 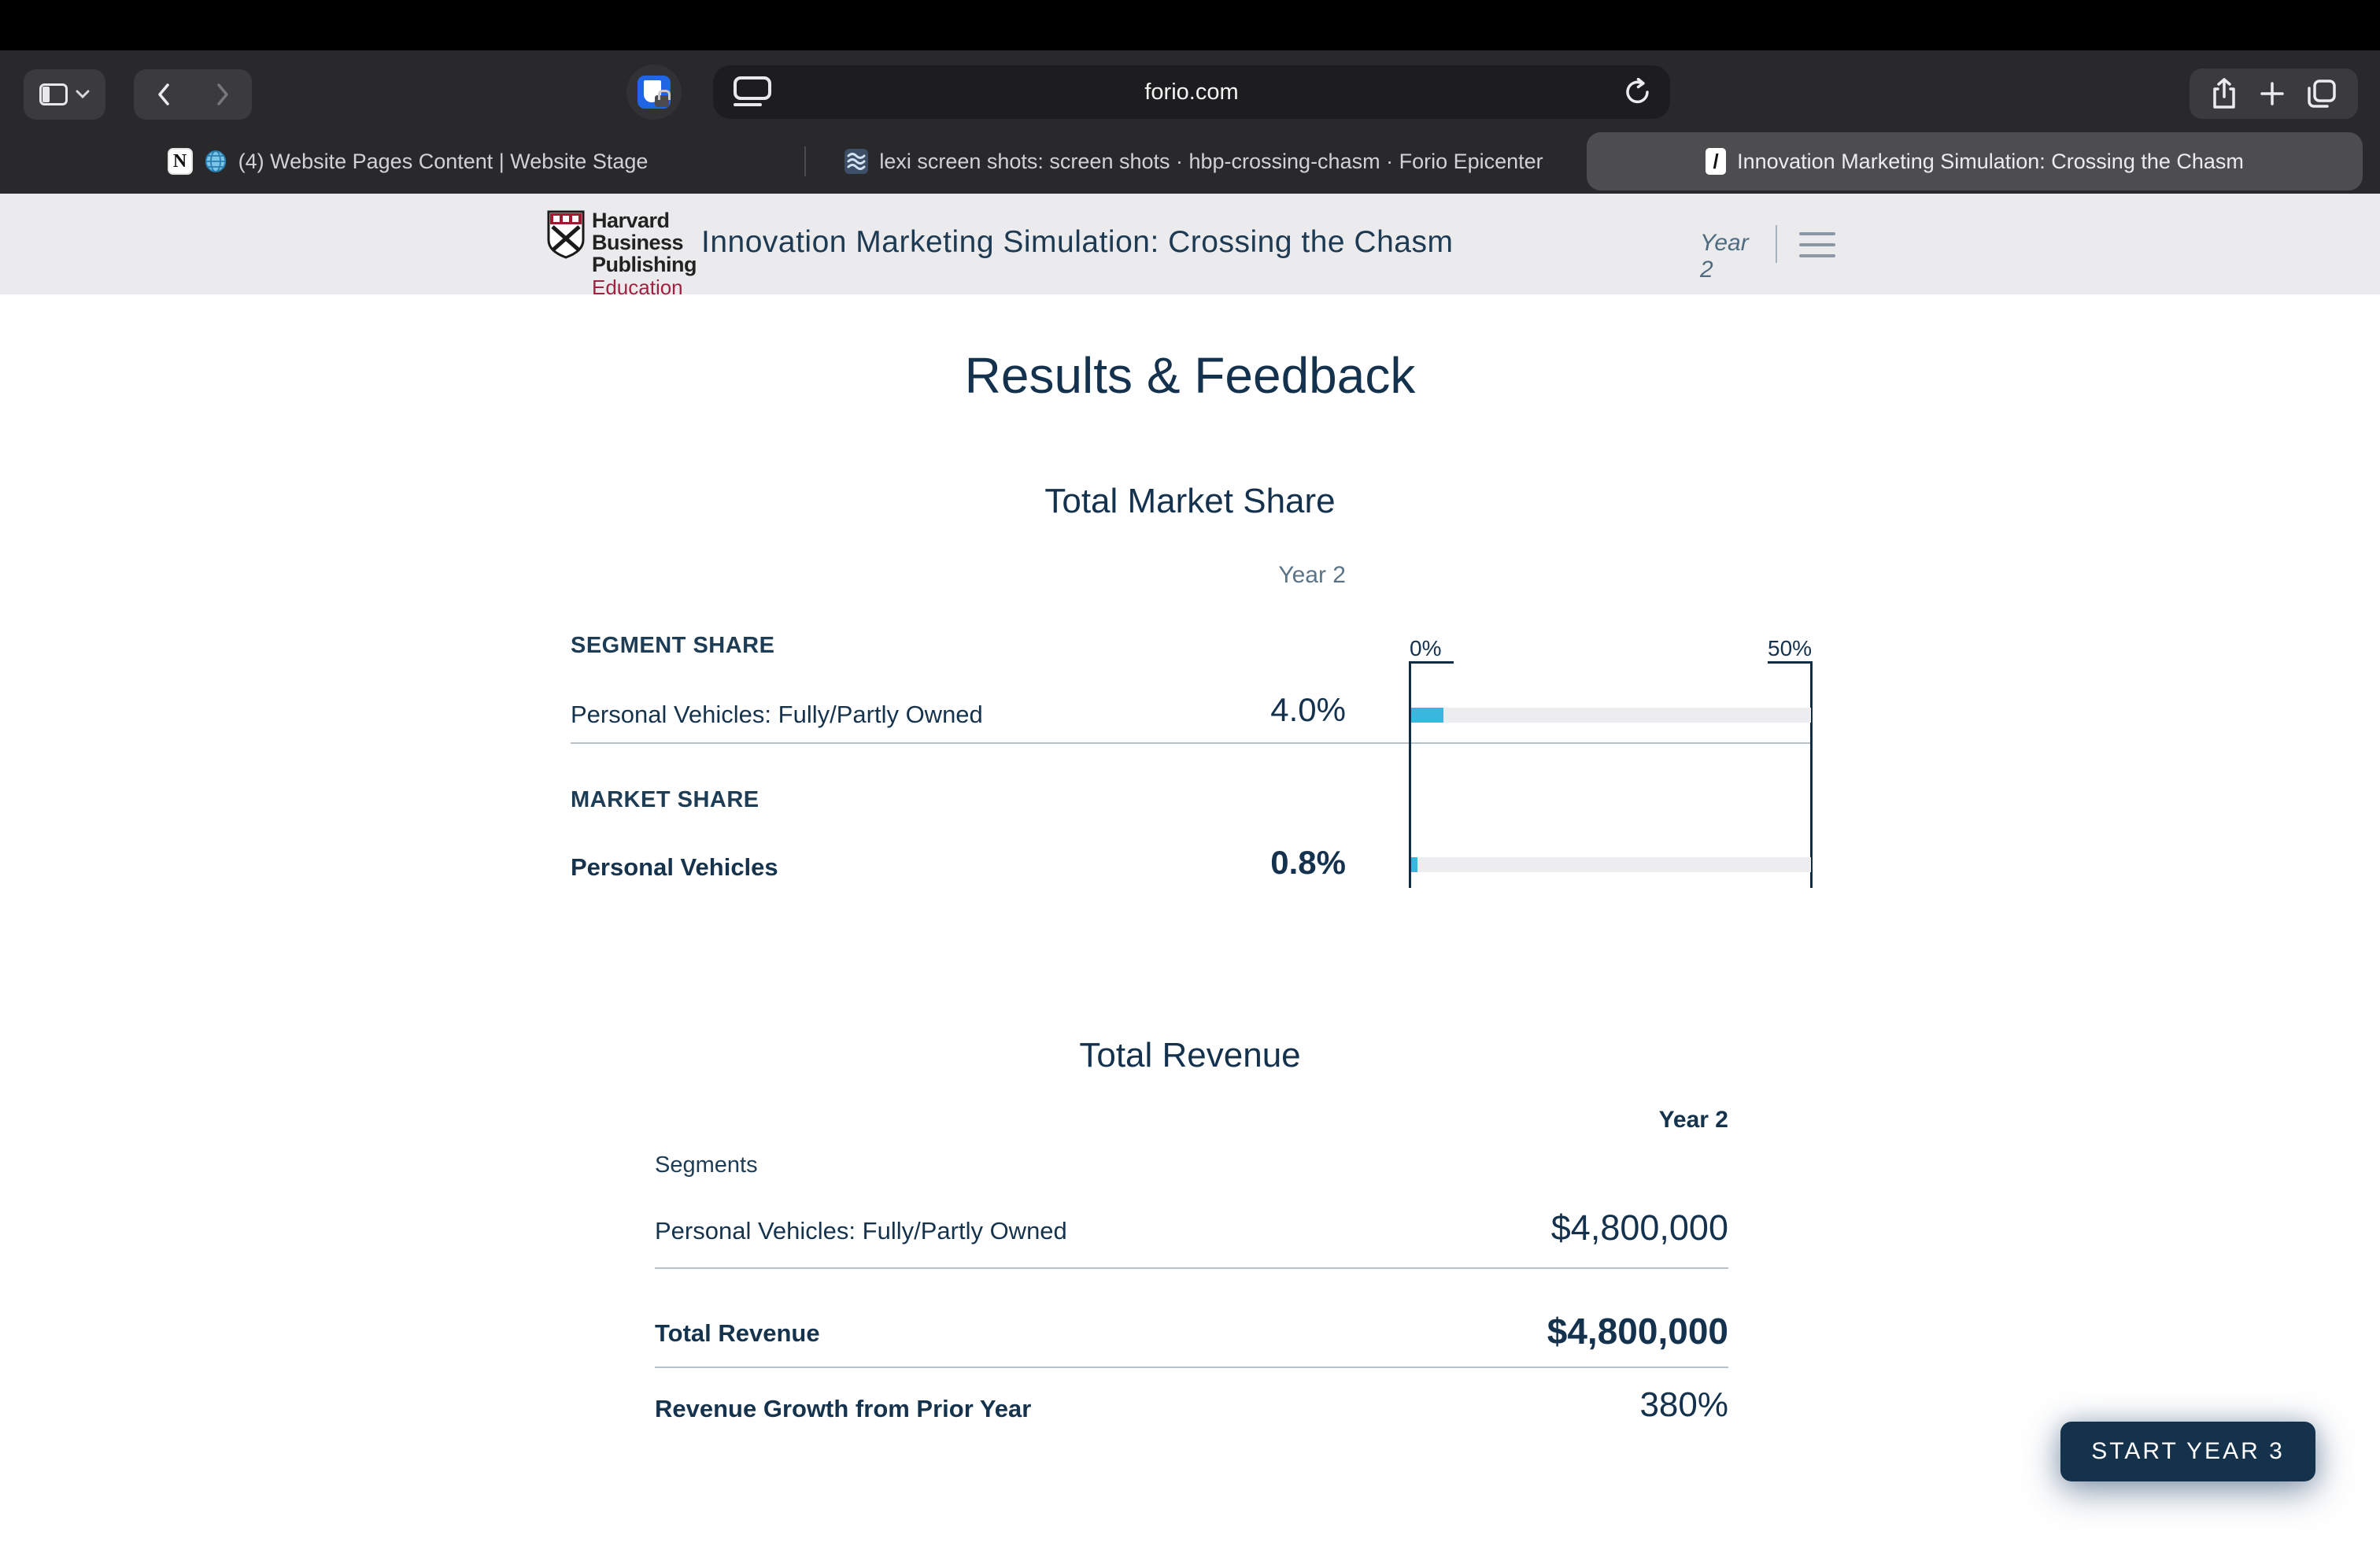 What do you see at coordinates (737, 1333) in the screenshot?
I see `table-row-label: Total Revenue` at bounding box center [737, 1333].